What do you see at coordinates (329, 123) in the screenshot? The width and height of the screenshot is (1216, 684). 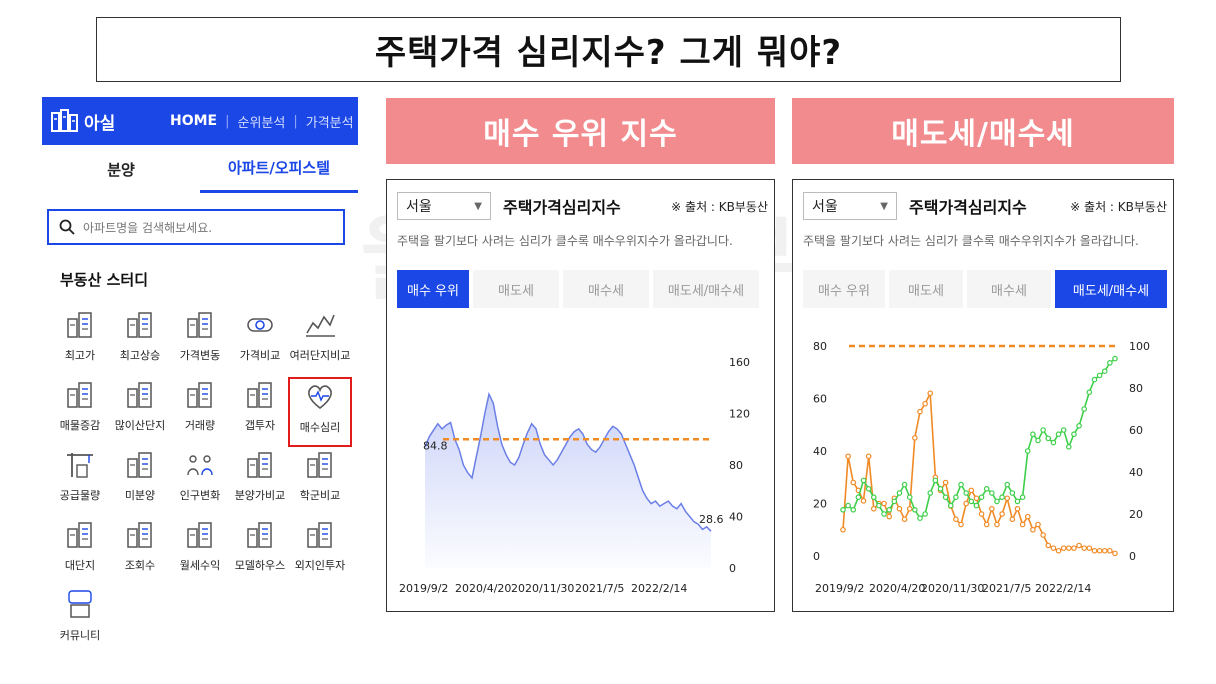 I see `nav-price: 가격분석` at bounding box center [329, 123].